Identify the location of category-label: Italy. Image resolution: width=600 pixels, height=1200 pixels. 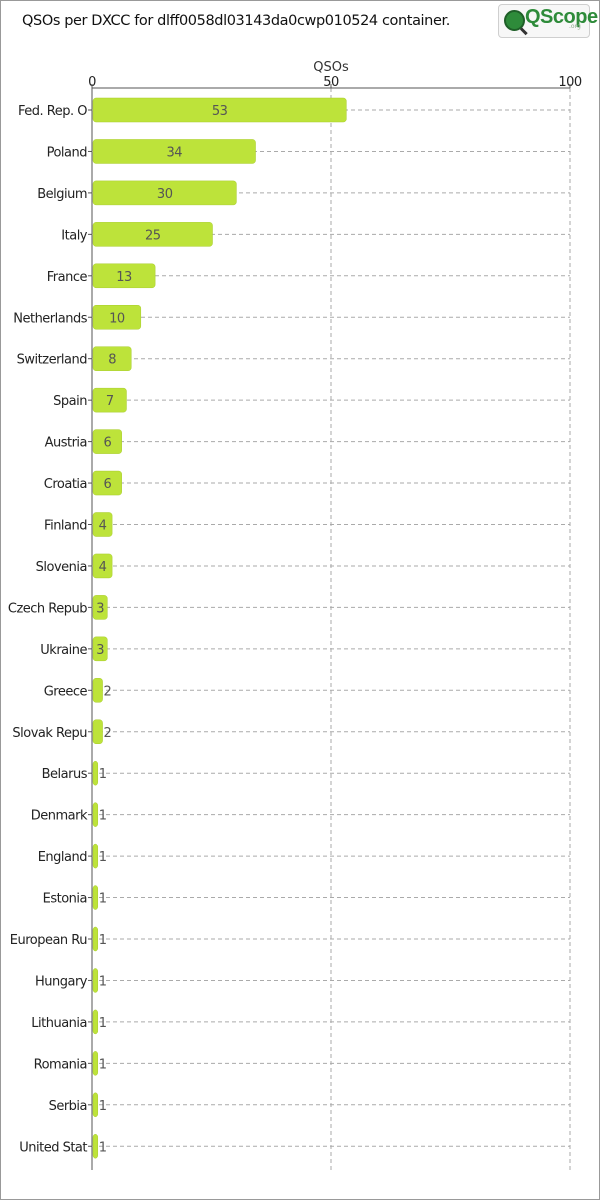
(74, 235).